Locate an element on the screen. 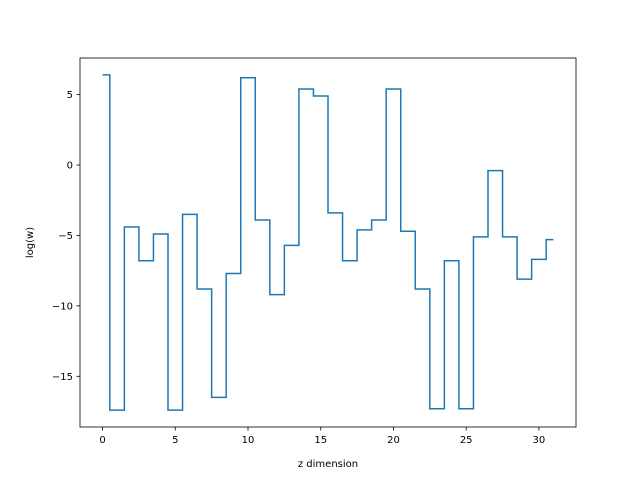 The image size is (640, 480). y-tick-label: −10 is located at coordinates (62, 306).